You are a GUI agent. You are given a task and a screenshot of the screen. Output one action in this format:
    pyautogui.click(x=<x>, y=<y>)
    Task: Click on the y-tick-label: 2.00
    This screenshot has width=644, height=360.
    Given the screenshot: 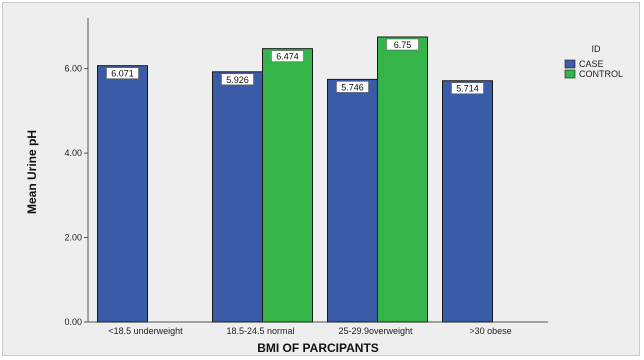 What is the action you would take?
    pyautogui.click(x=73, y=238)
    